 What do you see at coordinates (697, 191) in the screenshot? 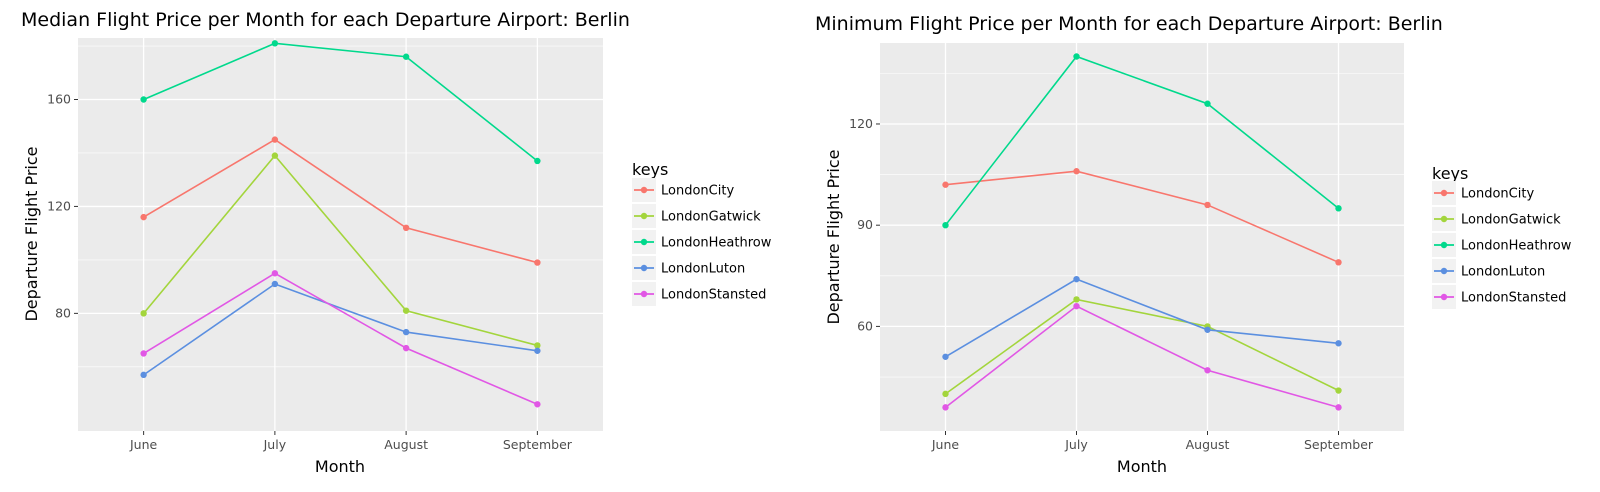
I see `legend-label: LondonCity` at bounding box center [697, 191].